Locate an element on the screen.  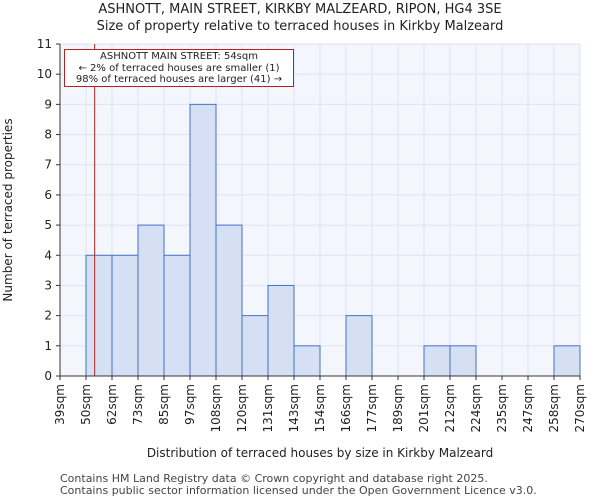
x-tick-label: 154sqm is located at coordinates (320, 408).